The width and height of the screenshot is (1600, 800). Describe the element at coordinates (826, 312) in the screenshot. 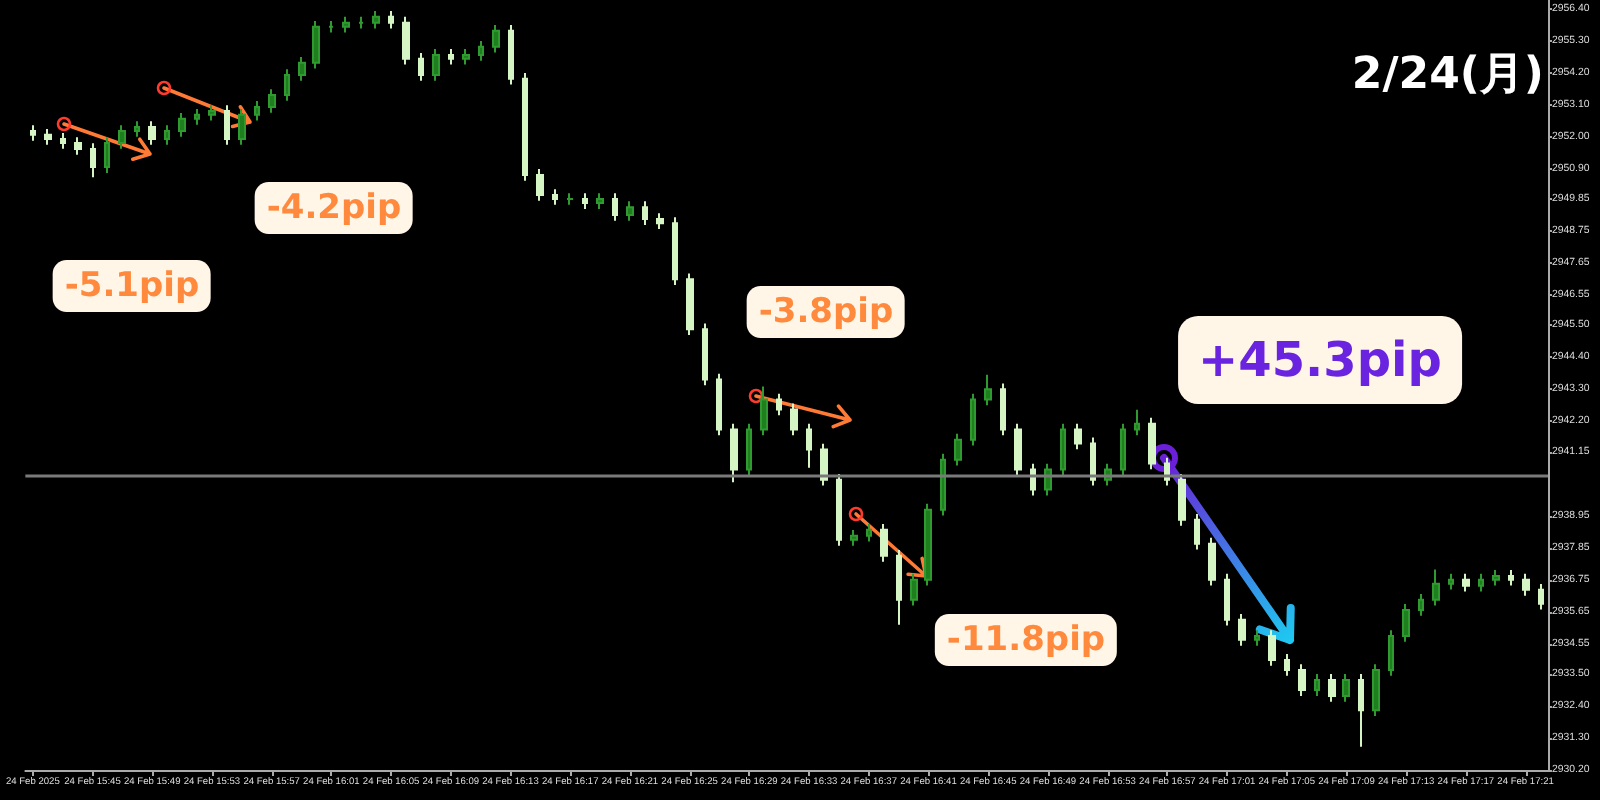

I see `annotation: -3.8pip` at that location.